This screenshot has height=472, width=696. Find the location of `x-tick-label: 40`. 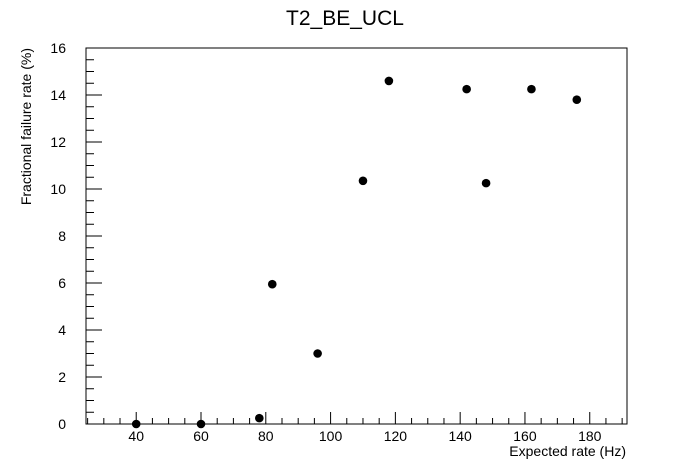

x-tick-label: 40 is located at coordinates (136, 436).